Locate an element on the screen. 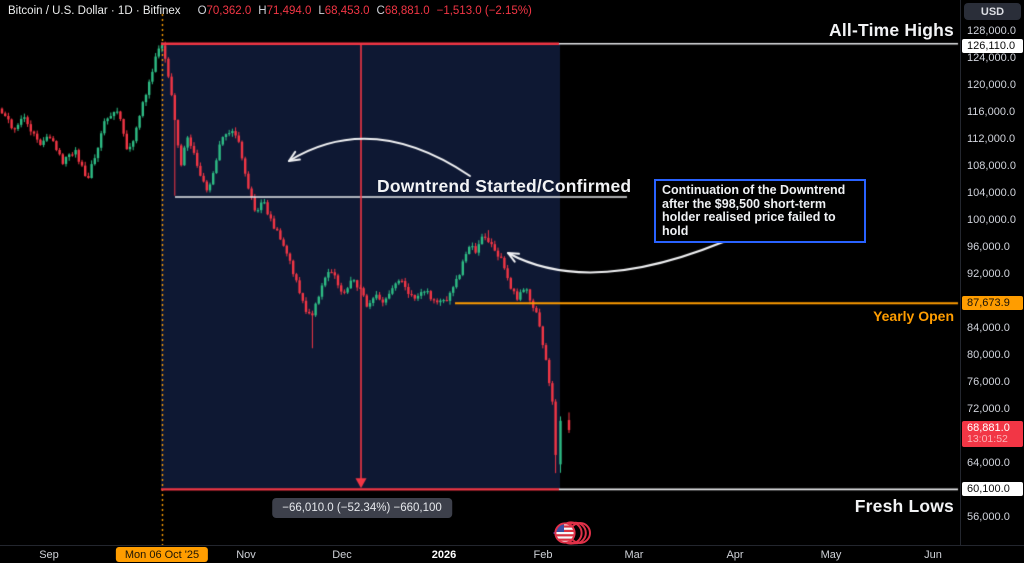 This screenshot has height=563, width=1024. us-flag-icon is located at coordinates (565, 533).